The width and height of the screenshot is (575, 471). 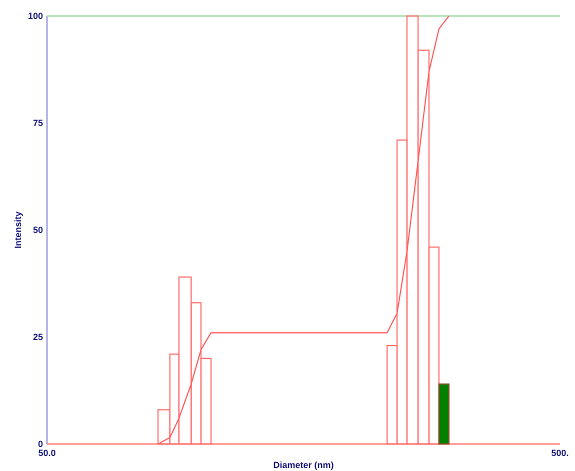 What do you see at coordinates (47, 453) in the screenshot?
I see `x-tick-label: 50.0` at bounding box center [47, 453].